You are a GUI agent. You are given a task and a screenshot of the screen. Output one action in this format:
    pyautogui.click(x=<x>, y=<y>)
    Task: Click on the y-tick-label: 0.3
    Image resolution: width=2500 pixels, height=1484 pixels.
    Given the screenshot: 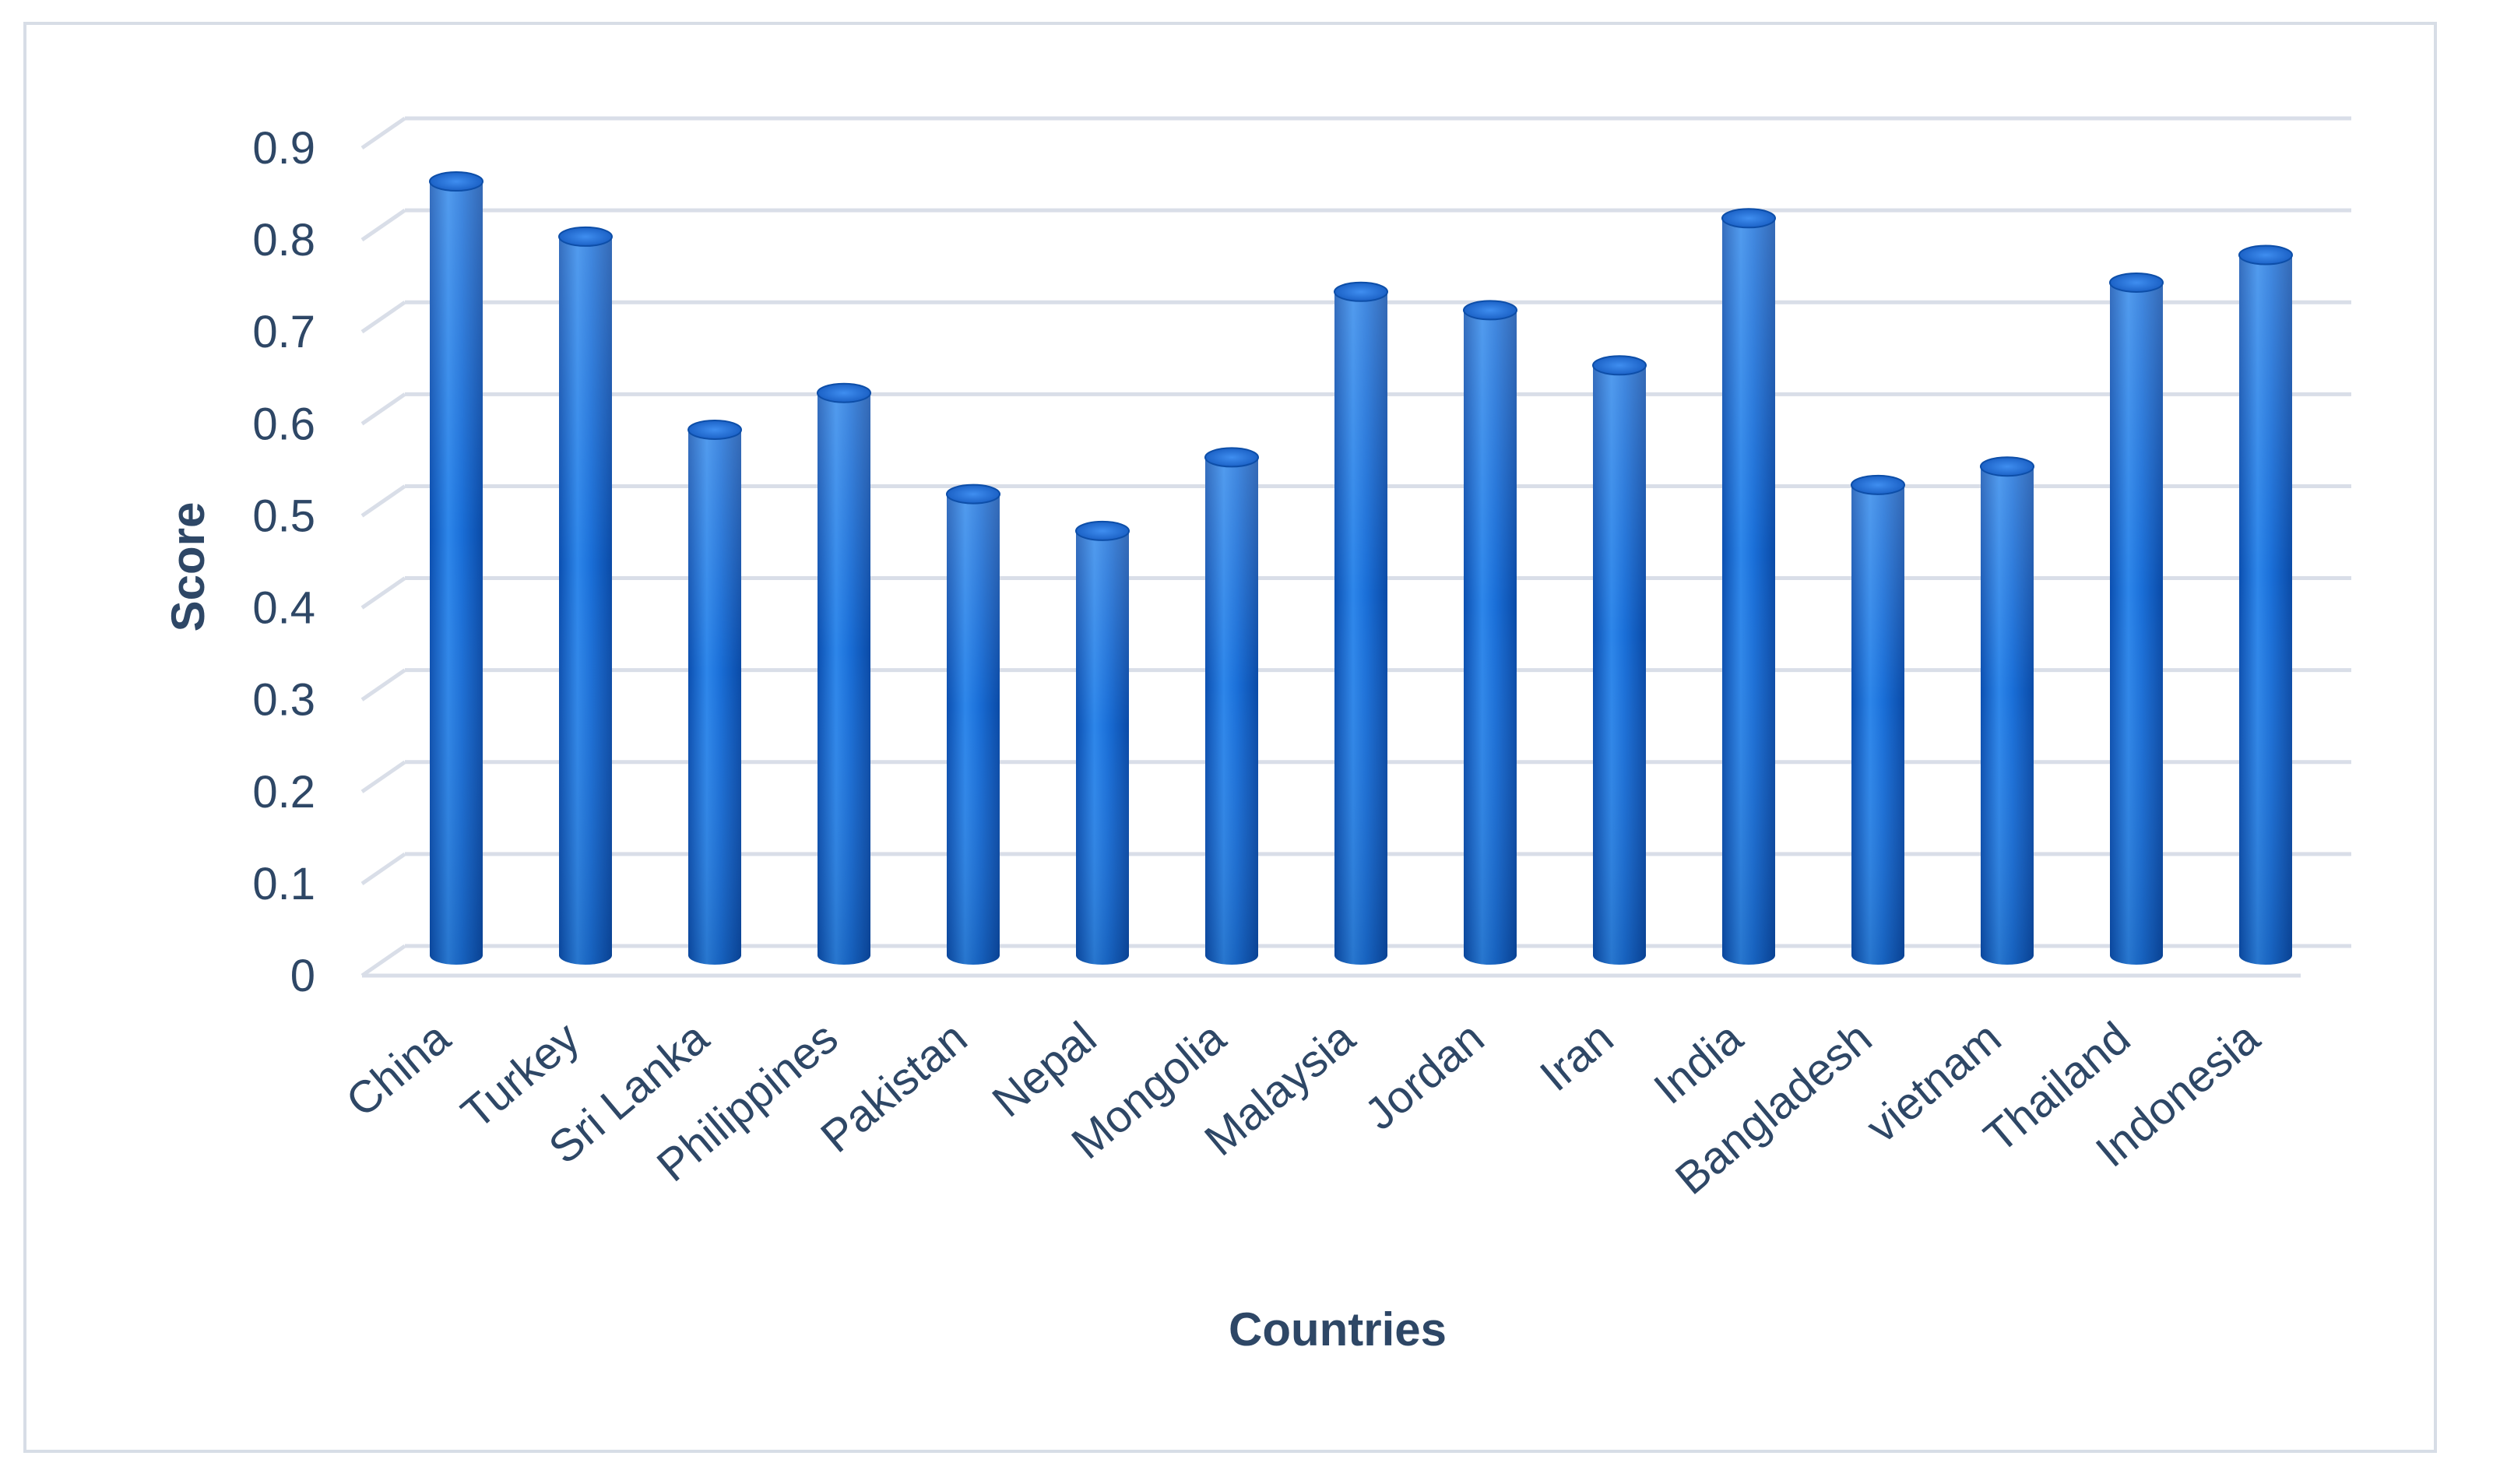 What is the action you would take?
    pyautogui.click(x=283, y=700)
    